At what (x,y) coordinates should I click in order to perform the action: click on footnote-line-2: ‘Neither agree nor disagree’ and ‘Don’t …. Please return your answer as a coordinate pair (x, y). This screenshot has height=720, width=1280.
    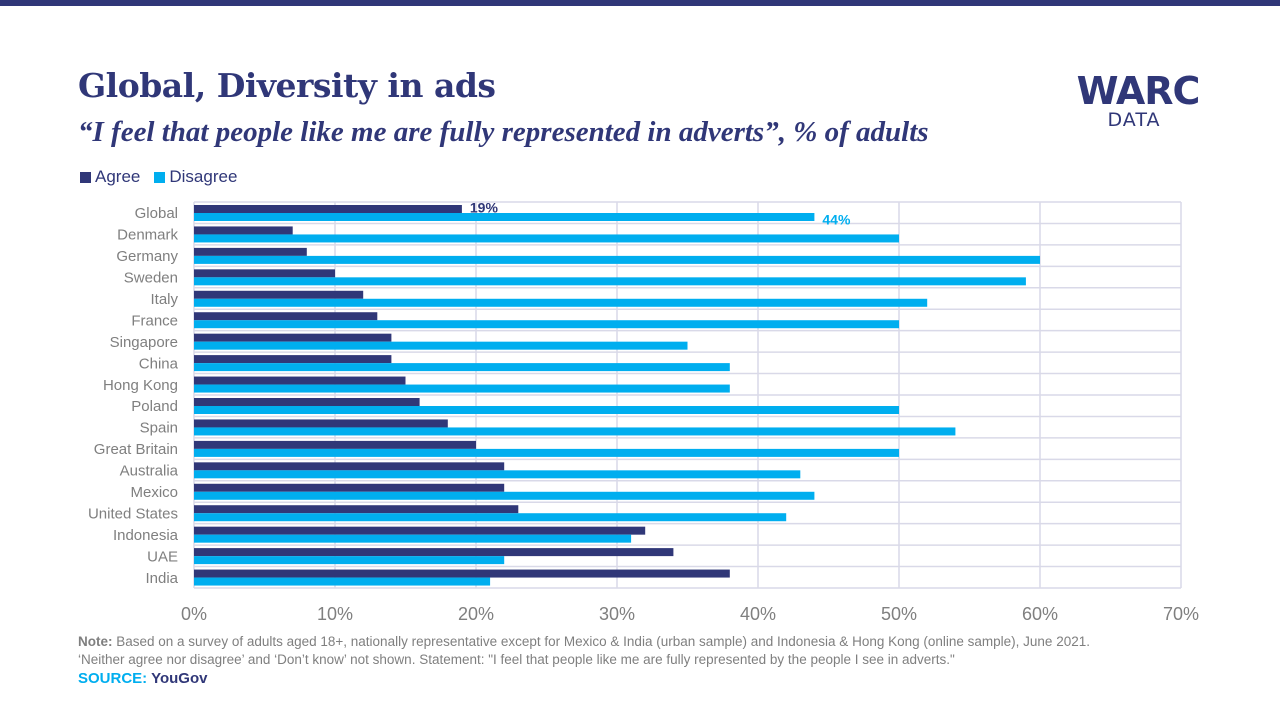
    Looking at the image, I should click on (516, 659).